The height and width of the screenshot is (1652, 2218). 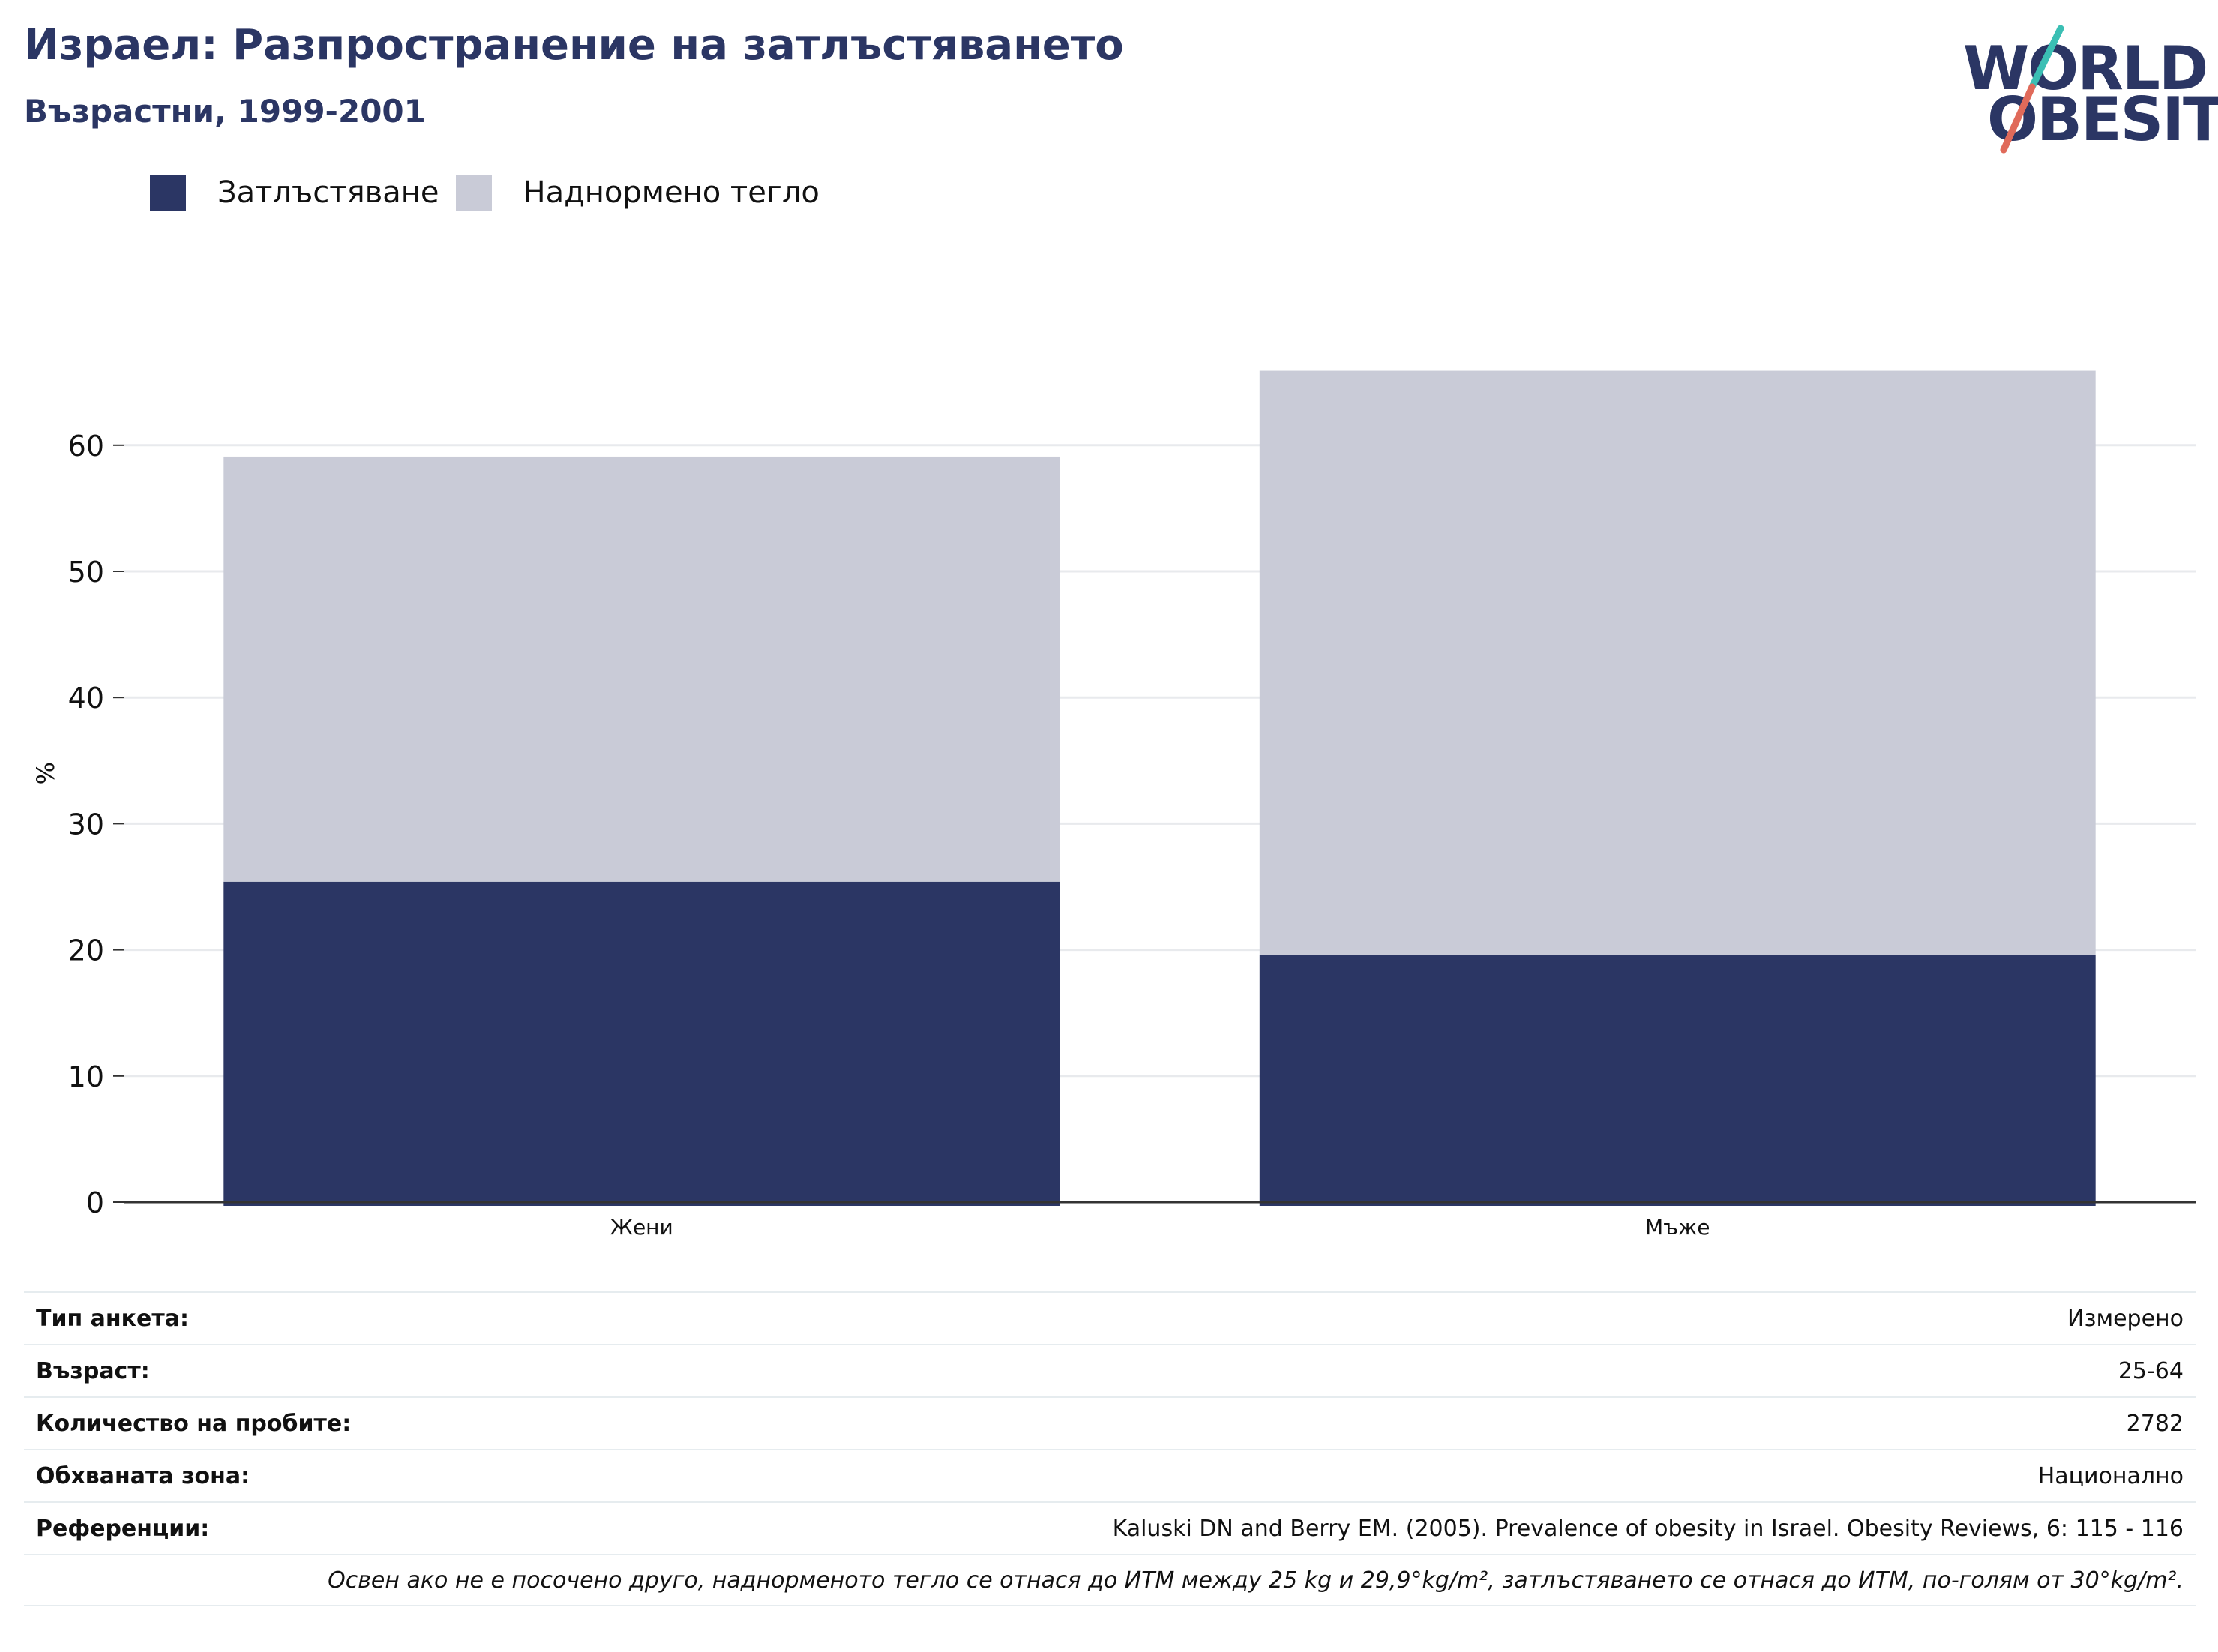 What do you see at coordinates (641, 1043) in the screenshot?
I see `bar-obesity-women` at bounding box center [641, 1043].